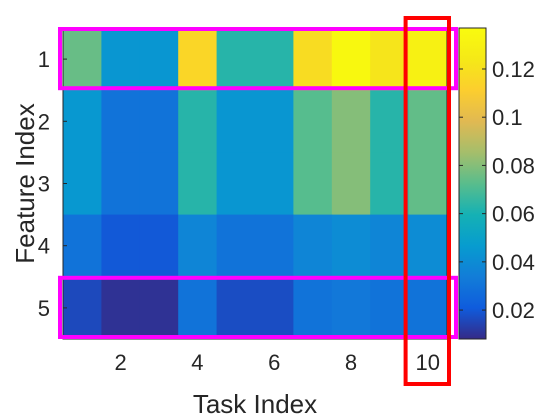 The height and width of the screenshot is (420, 560). Describe the element at coordinates (44, 59) in the screenshot. I see `y-tick-label: 1` at that location.